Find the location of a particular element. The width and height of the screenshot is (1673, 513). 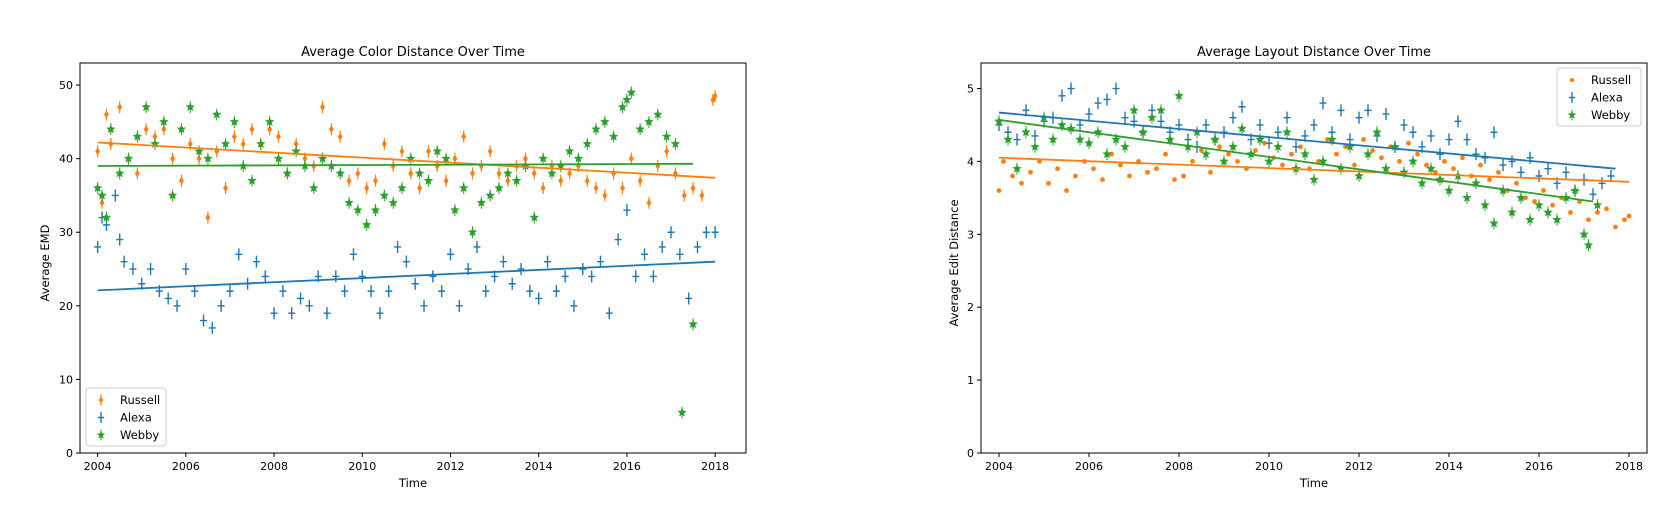

trendline-webby is located at coordinates (395, 164).